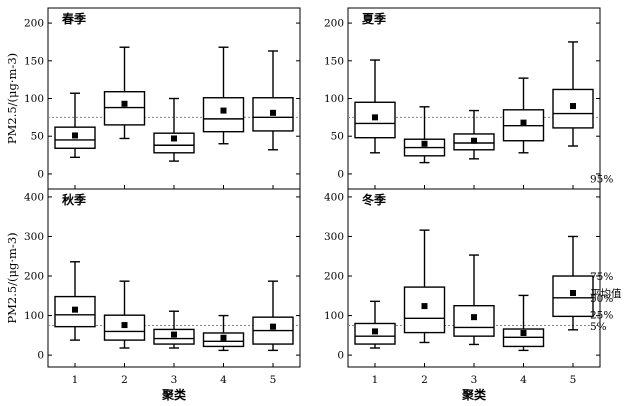  Describe the element at coordinates (601, 299) in the screenshot. I see `legend-item: 50%` at that location.